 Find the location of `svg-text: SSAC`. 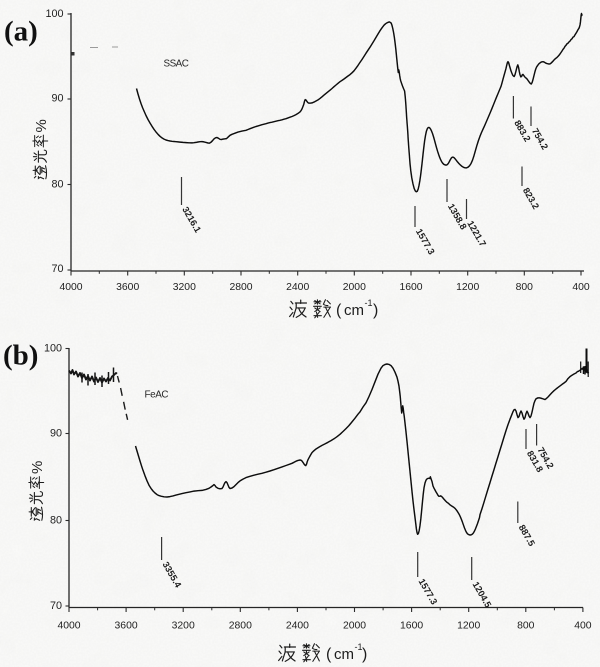

svg-text: SSAC is located at coordinates (176, 64).